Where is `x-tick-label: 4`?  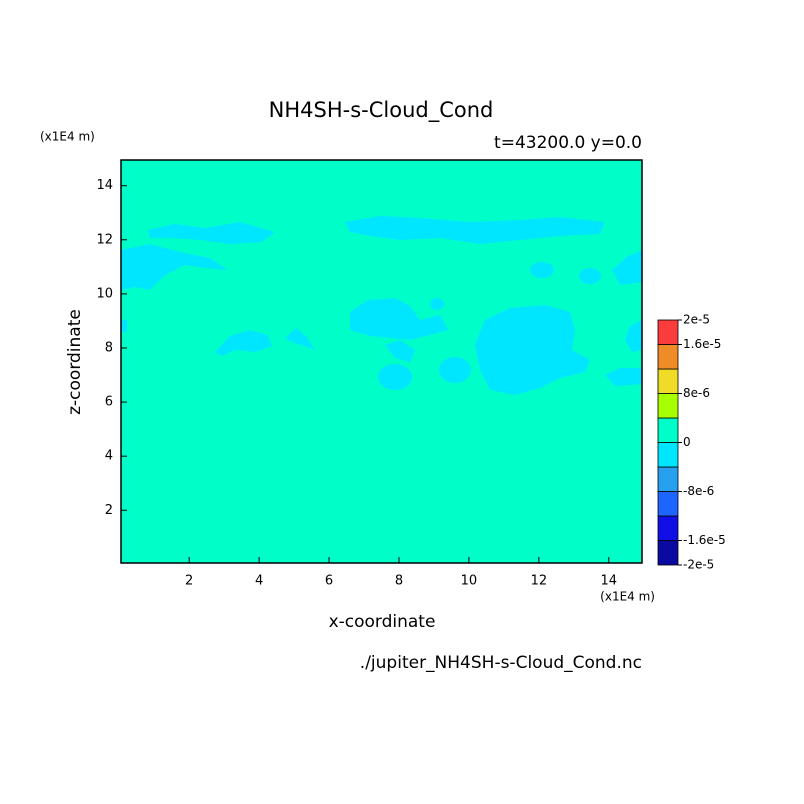 x-tick-label: 4 is located at coordinates (259, 581).